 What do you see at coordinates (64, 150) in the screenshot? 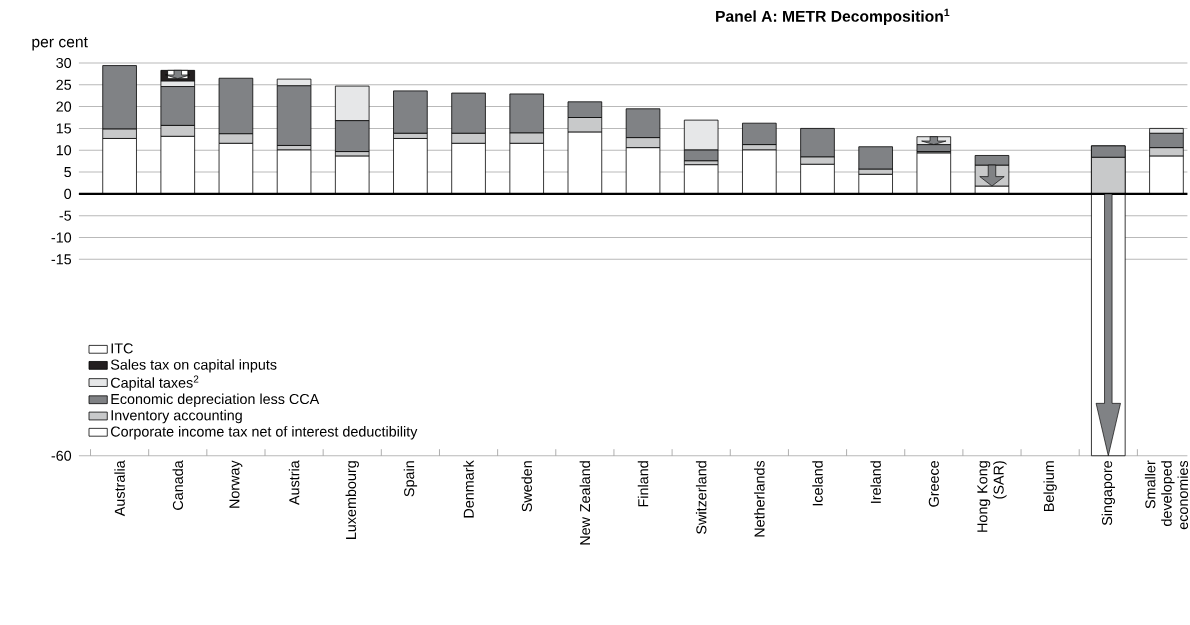
I see `y-tick-label: 10` at bounding box center [64, 150].